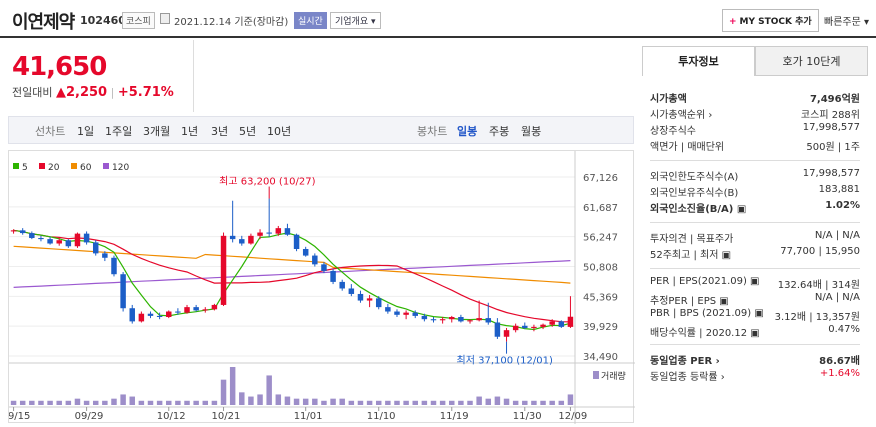 This screenshot has width=876, height=427. What do you see at coordinates (499, 131) in the screenshot?
I see `candle-weekly: 주봉` at bounding box center [499, 131].